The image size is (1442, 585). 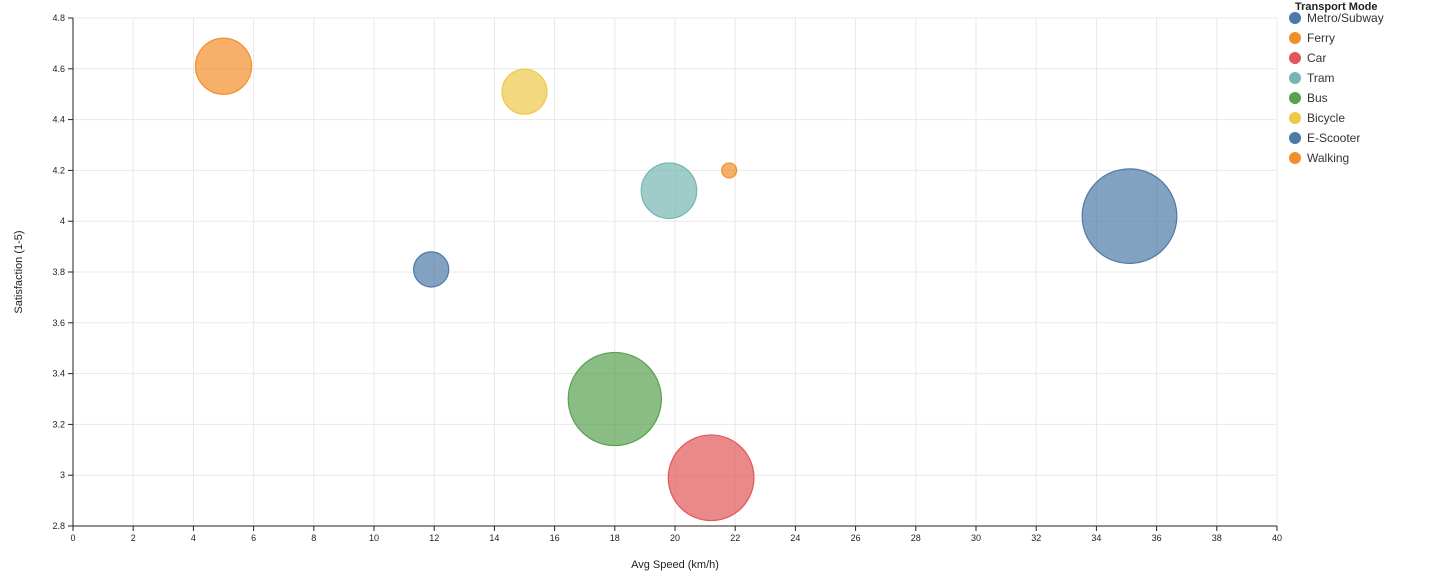 What do you see at coordinates (58, 526) in the screenshot?
I see `y-tick-label: 2.8` at bounding box center [58, 526].